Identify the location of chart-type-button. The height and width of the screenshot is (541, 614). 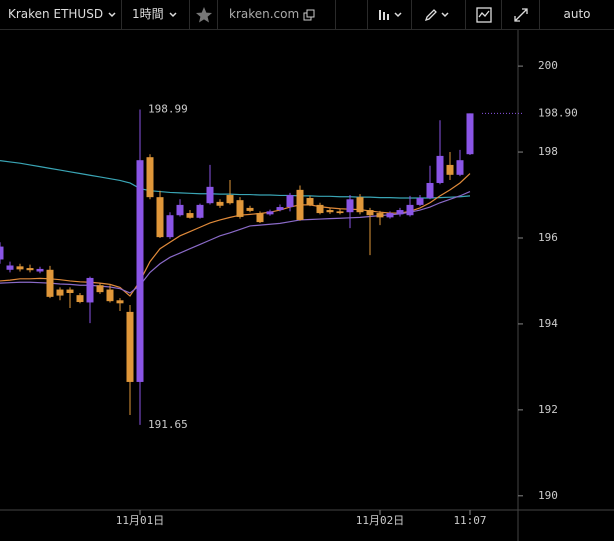
(390, 14).